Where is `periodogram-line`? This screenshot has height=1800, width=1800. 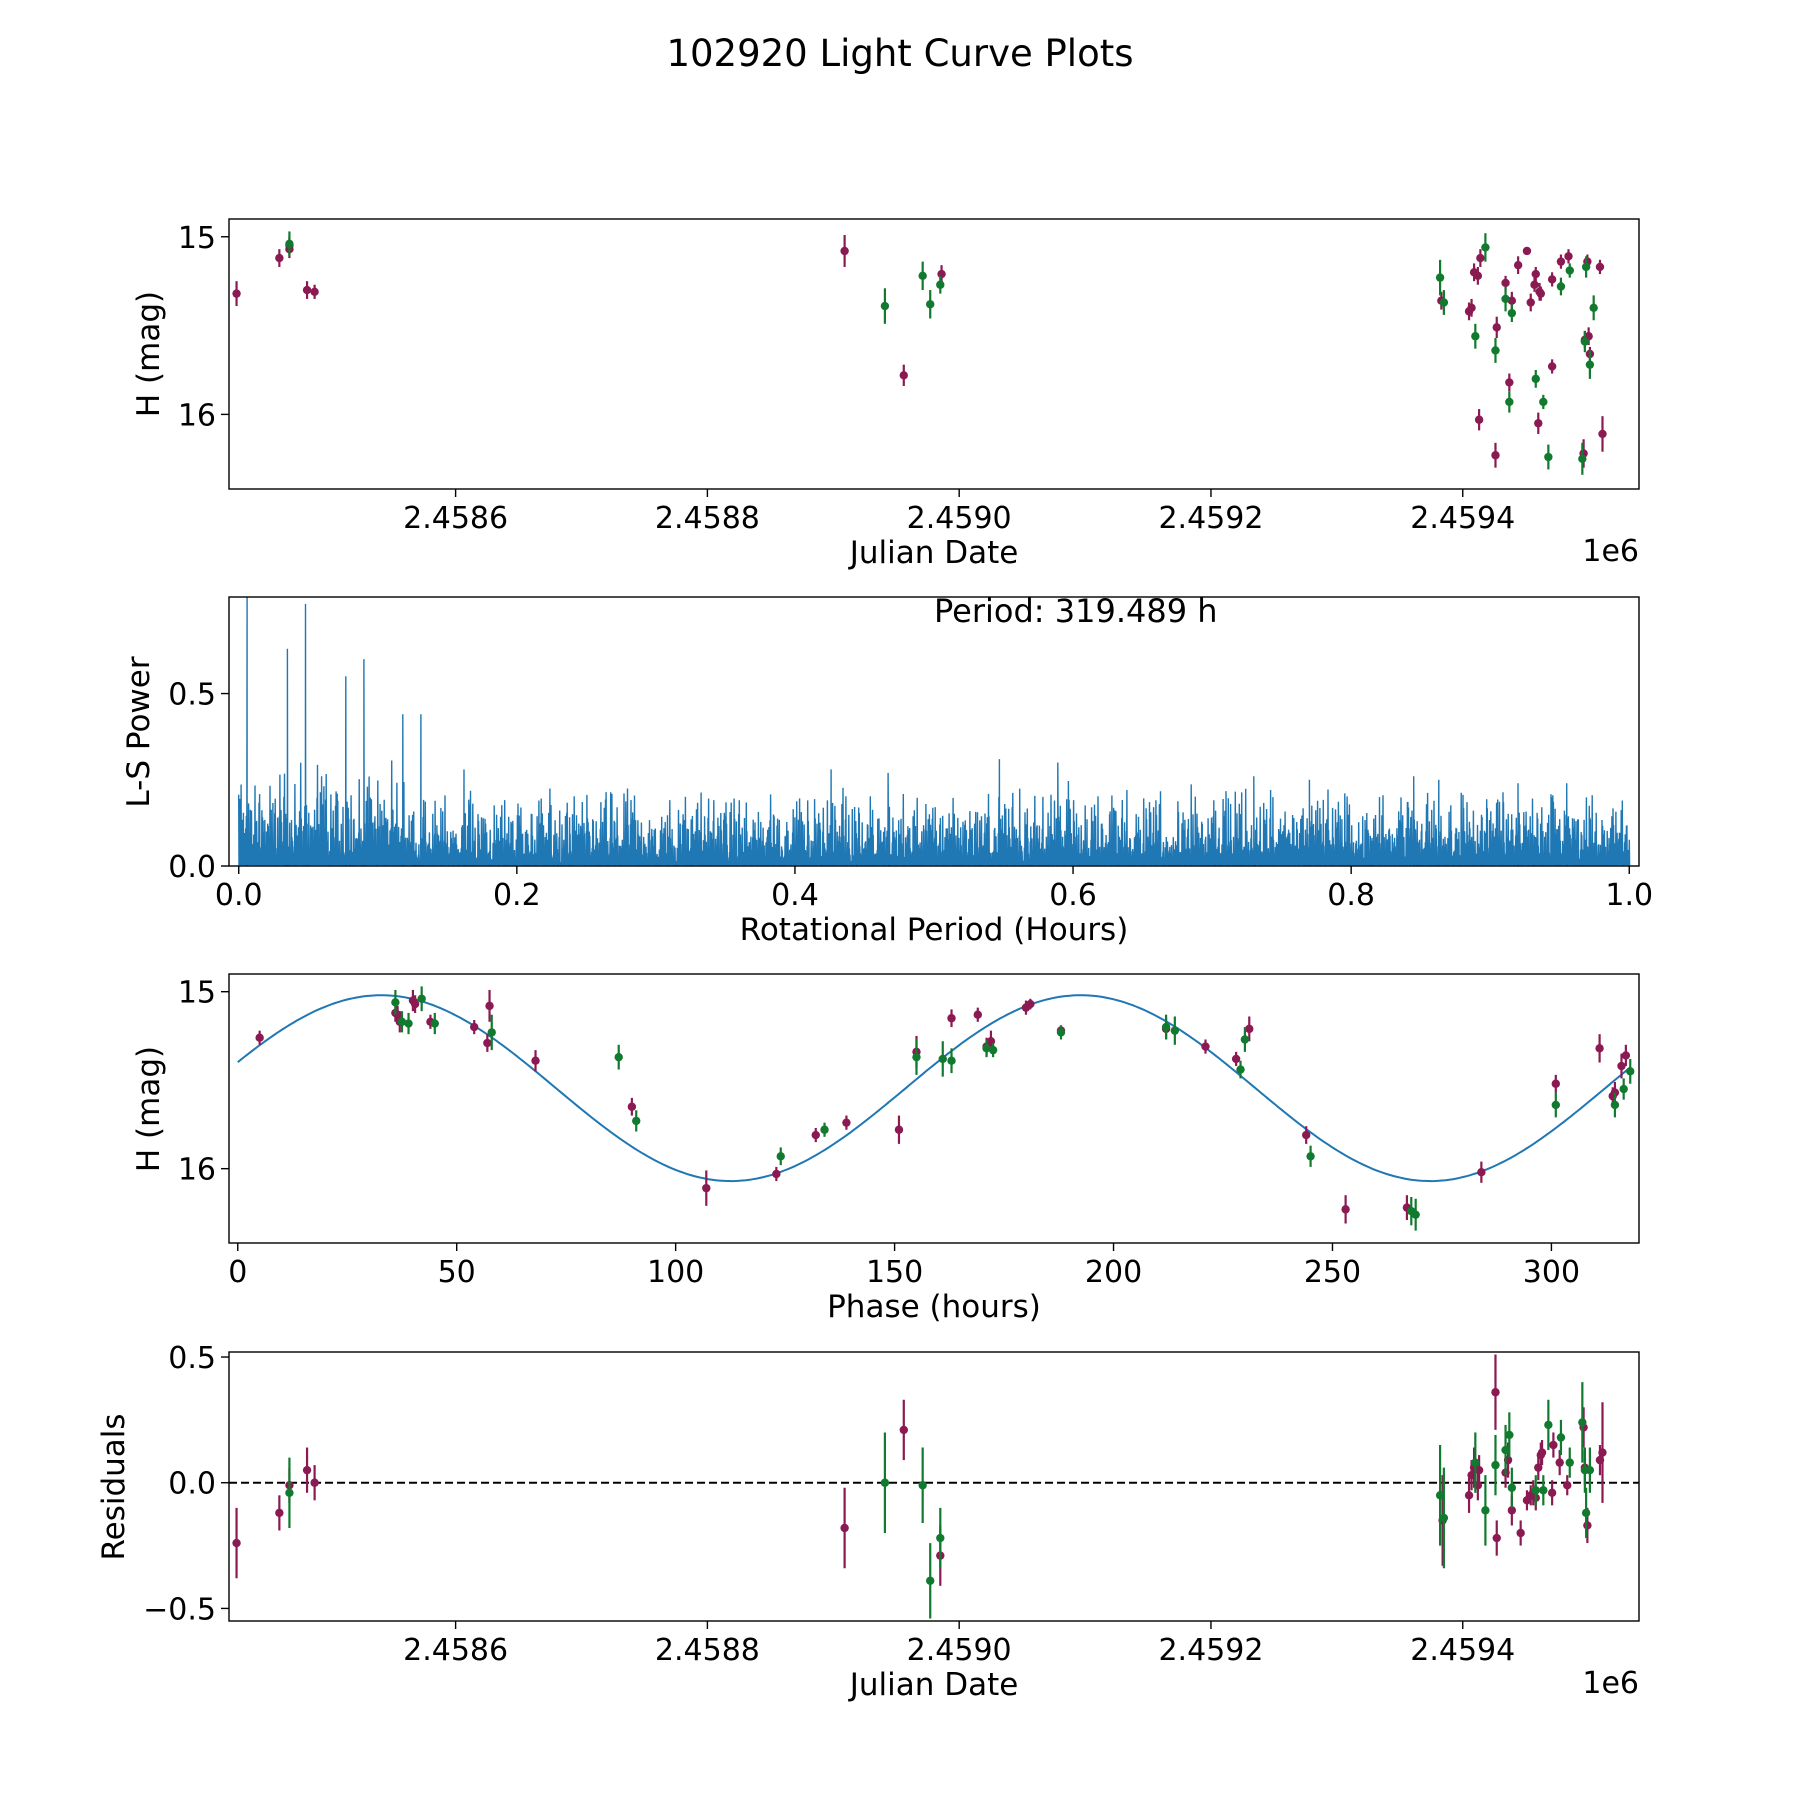
periodogram-line is located at coordinates (934, 731).